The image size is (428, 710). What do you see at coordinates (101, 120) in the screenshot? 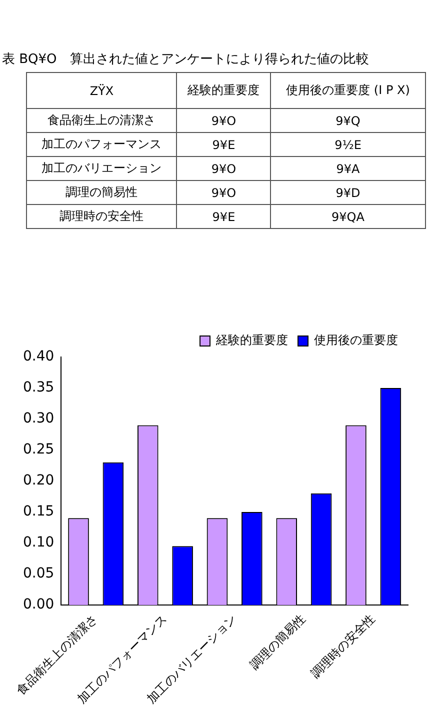
I see `text: 食品衛生上の清潔さ` at bounding box center [101, 120].